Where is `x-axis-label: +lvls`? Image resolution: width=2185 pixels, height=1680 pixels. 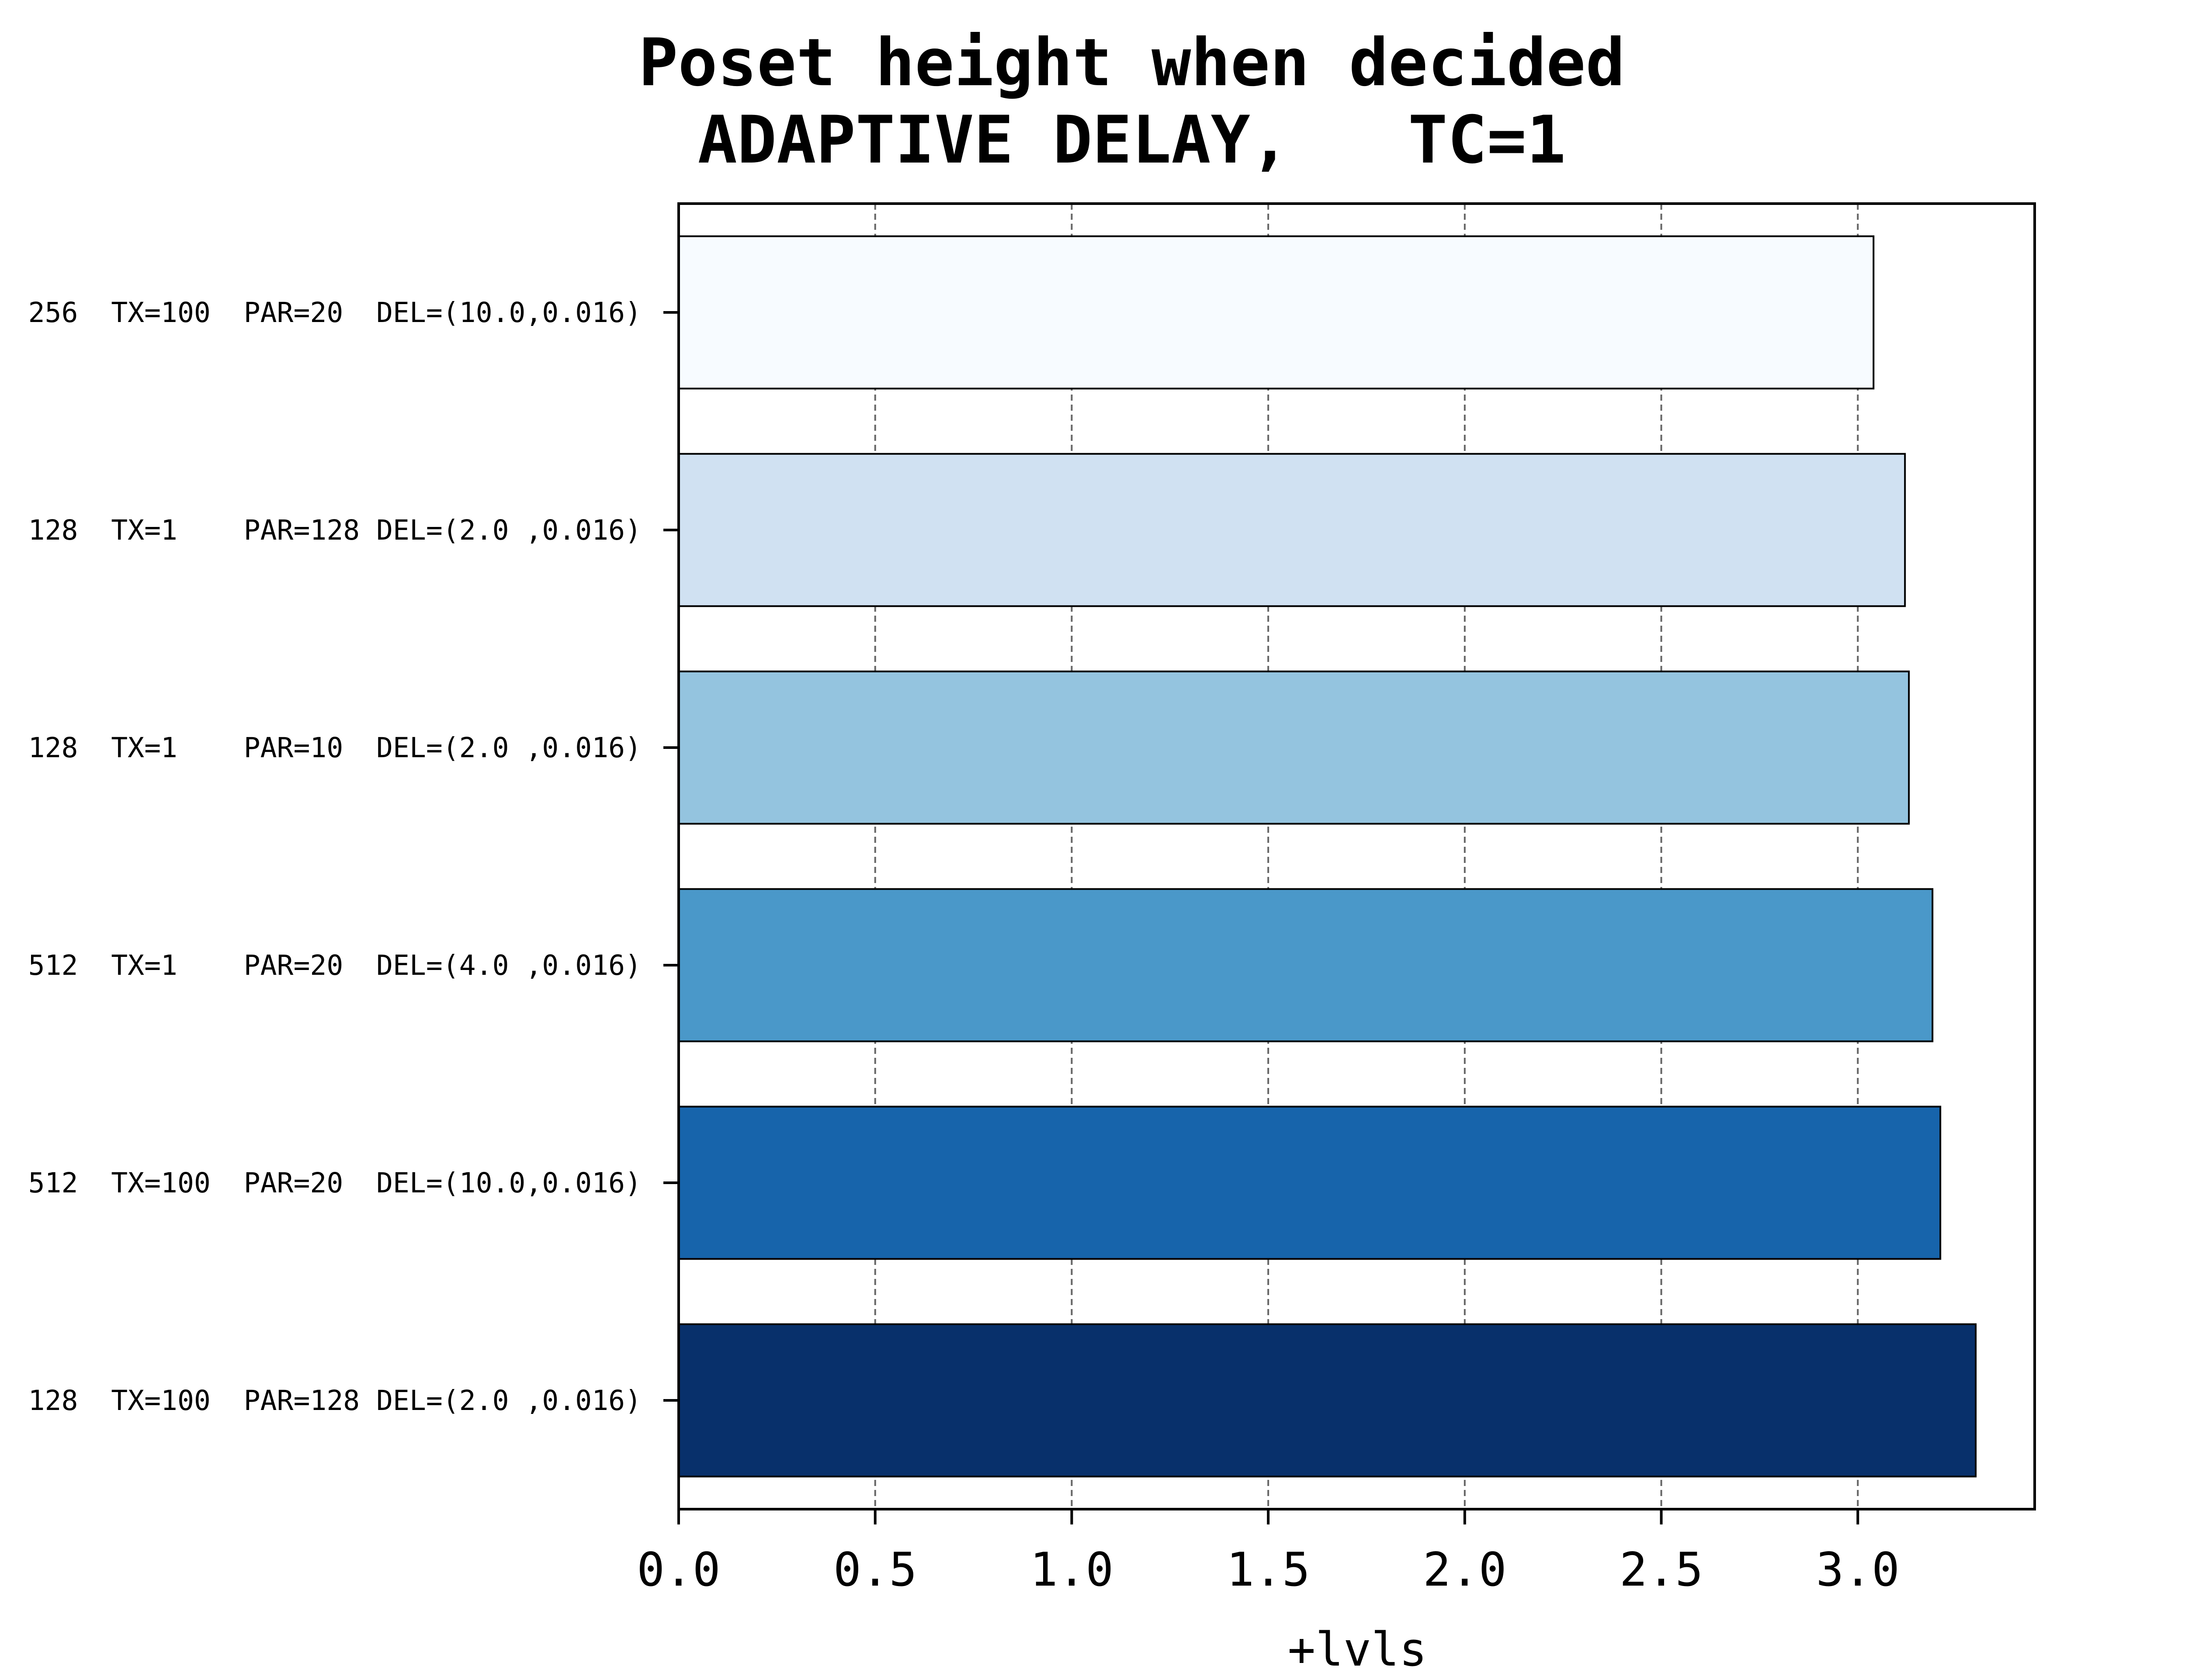 x-axis-label: +lvls is located at coordinates (1357, 1650).